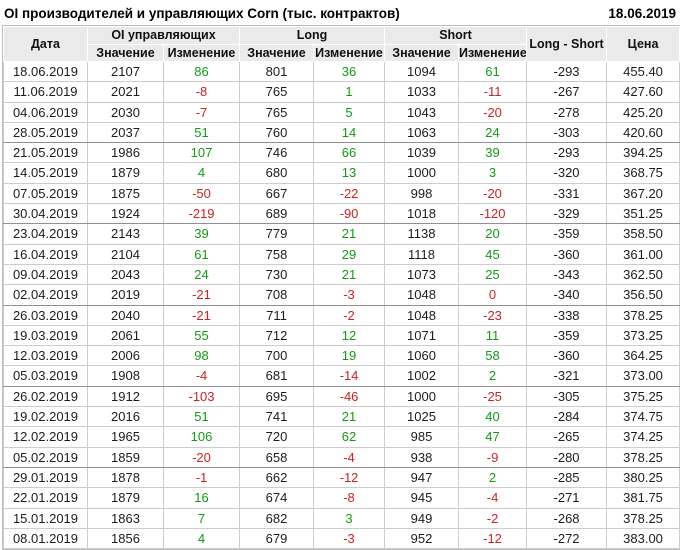  What do you see at coordinates (125, 437) in the screenshot?
I see `cell-oi-value: 1965` at bounding box center [125, 437].